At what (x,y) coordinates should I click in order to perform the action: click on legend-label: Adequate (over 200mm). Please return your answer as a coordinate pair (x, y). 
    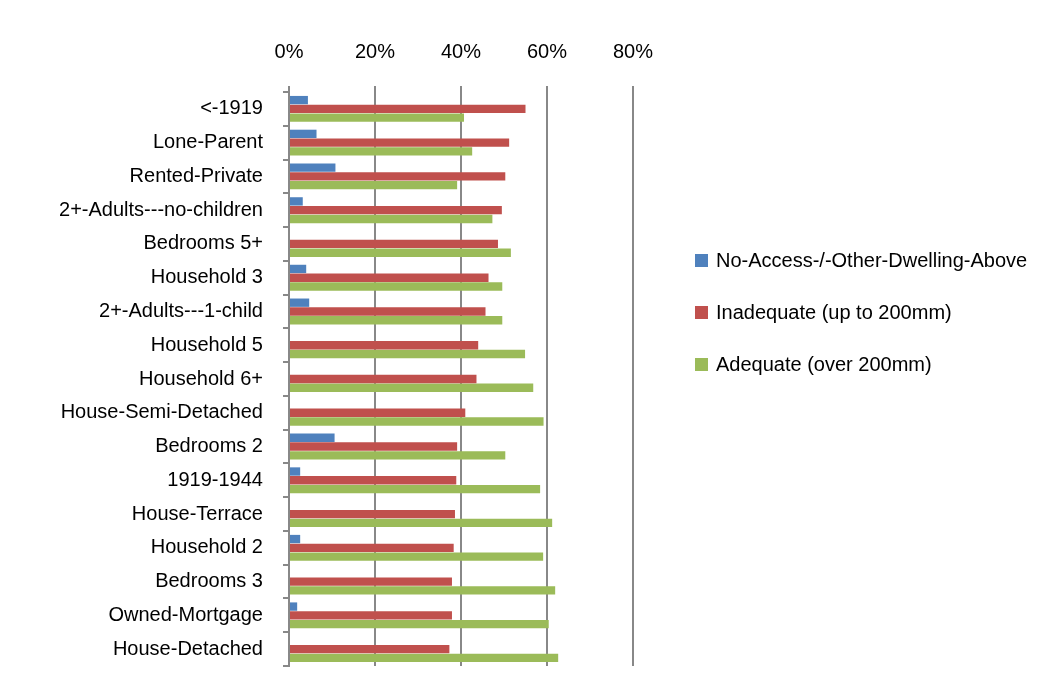
    Looking at the image, I should click on (824, 364).